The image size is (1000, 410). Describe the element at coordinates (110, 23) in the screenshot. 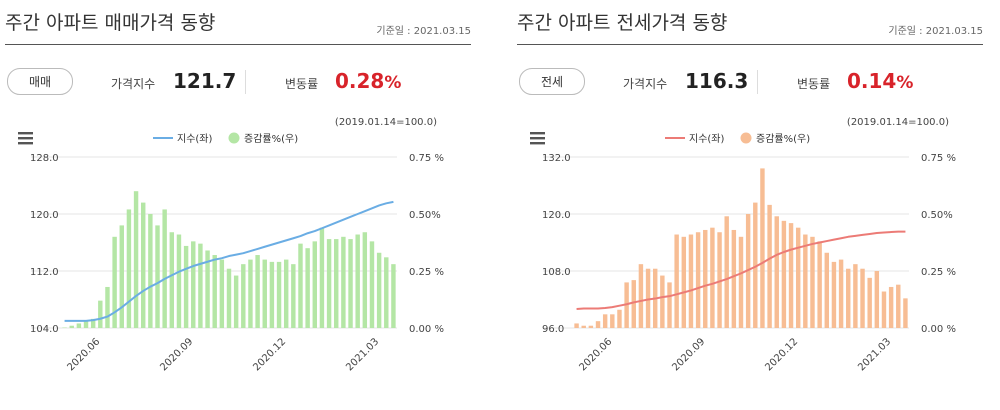

I see `panel-title: 주간 아파트 매매가격 동향` at that location.